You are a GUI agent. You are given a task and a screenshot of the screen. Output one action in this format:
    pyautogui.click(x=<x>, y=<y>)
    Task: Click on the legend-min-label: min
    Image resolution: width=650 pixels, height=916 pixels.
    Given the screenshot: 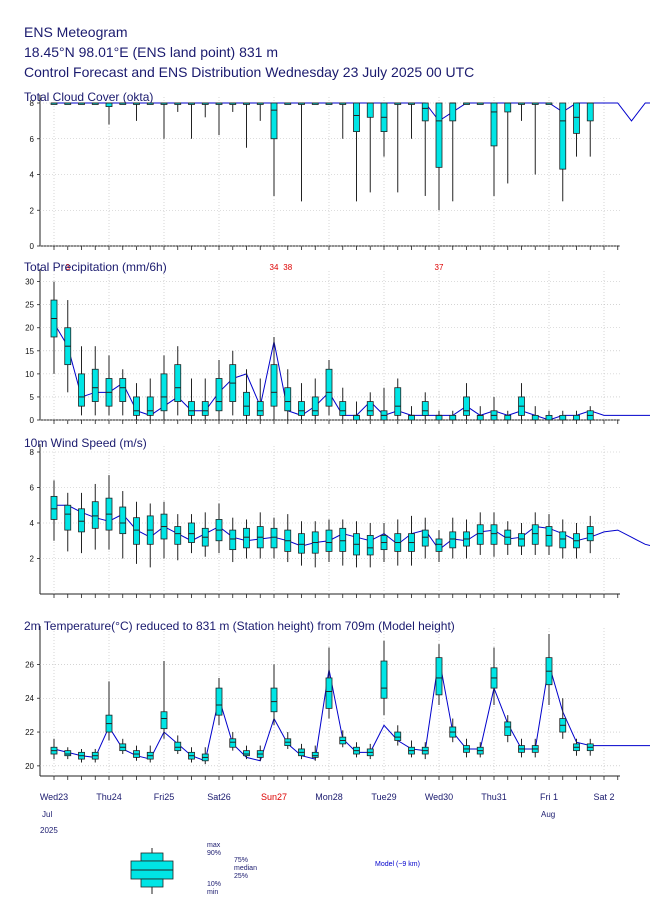 What is the action you would take?
    pyautogui.click(x=212, y=892)
    